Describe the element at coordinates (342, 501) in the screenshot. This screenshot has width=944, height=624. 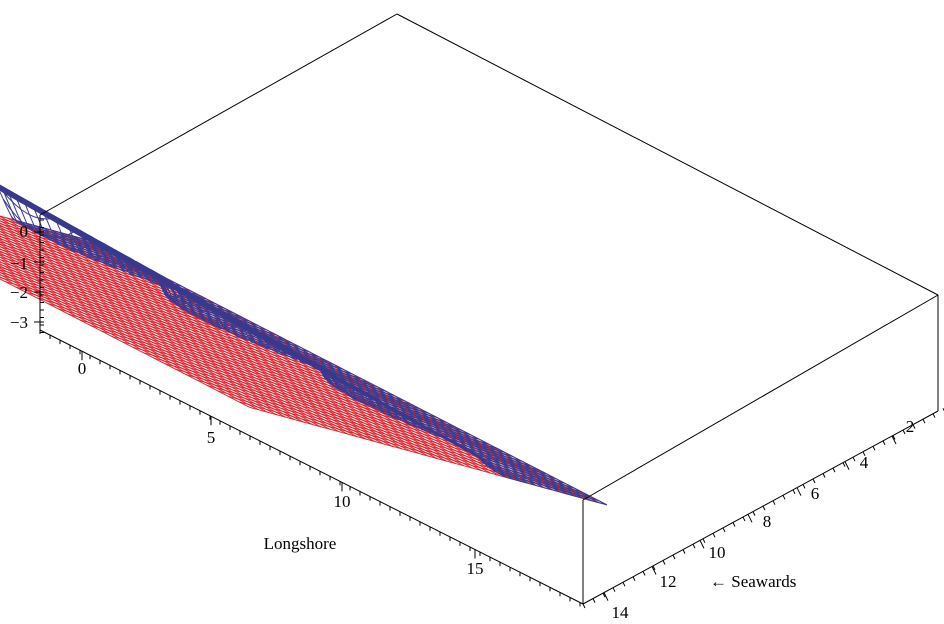
I see `x-tick-label: 10` at that location.